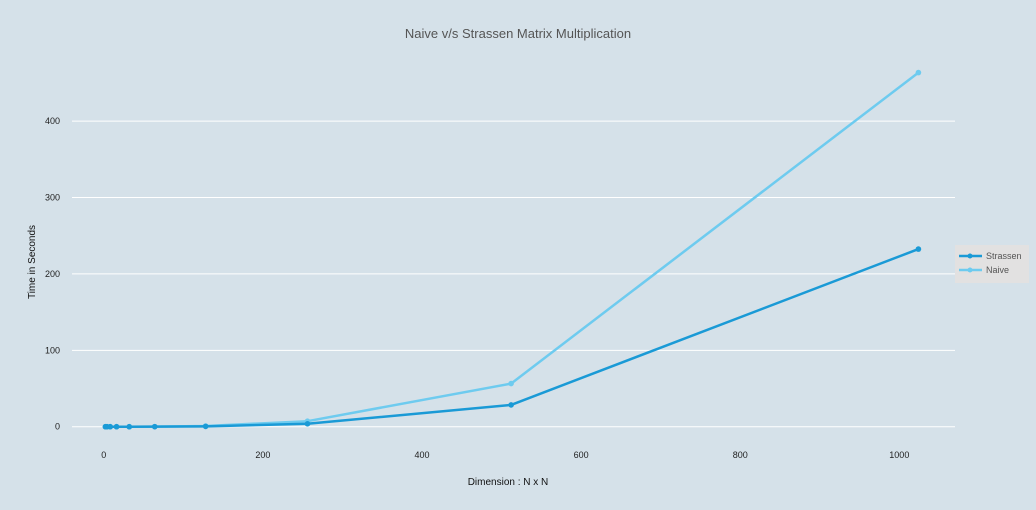 Image resolution: width=1036 pixels, height=510 pixels. I want to click on y-tick-label: 200, so click(52, 274).